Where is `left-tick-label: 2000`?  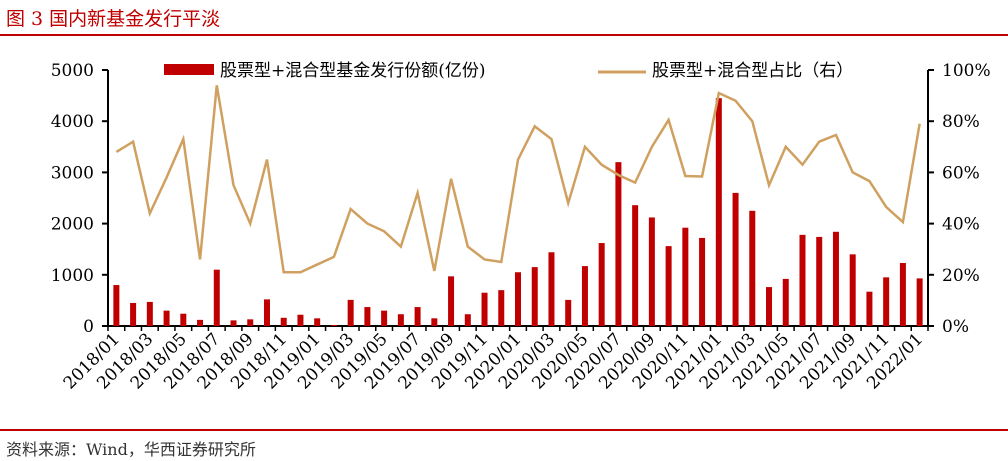
left-tick-label: 2000 is located at coordinates (72, 225).